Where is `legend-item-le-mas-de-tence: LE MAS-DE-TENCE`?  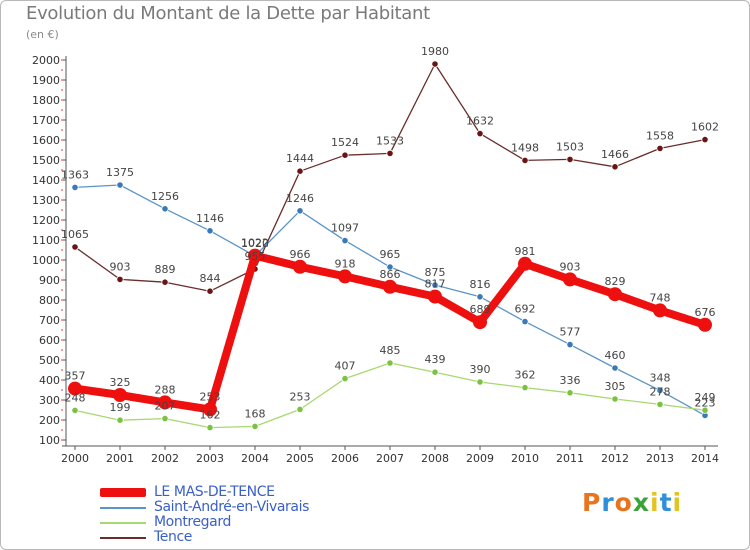
legend-item-le-mas-de-tence: LE MAS-DE-TENCE is located at coordinates (250, 492).